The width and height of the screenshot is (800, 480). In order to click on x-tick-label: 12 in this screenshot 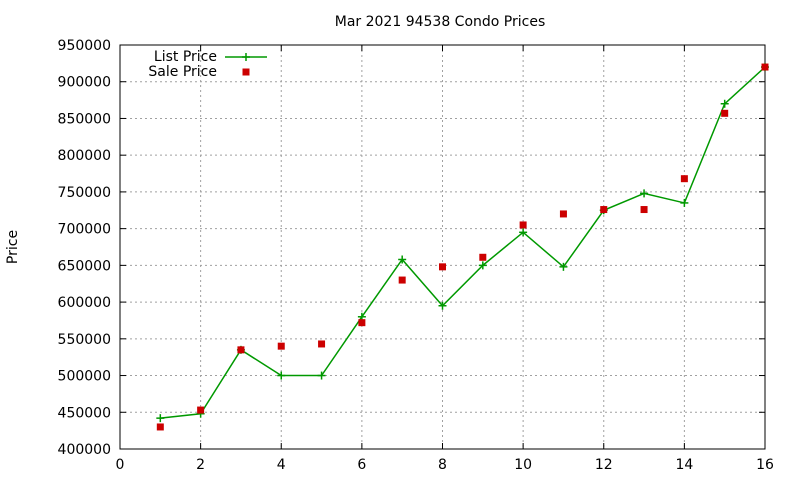, I will do `click(604, 465)`.